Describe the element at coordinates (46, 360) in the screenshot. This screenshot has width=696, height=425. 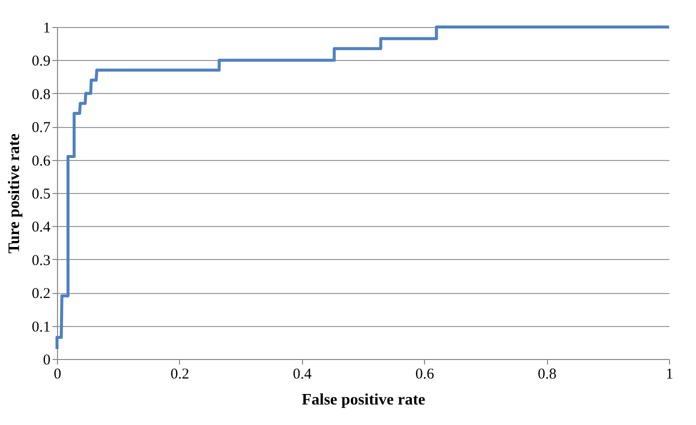
I see `y-tick-label: 0` at that location.